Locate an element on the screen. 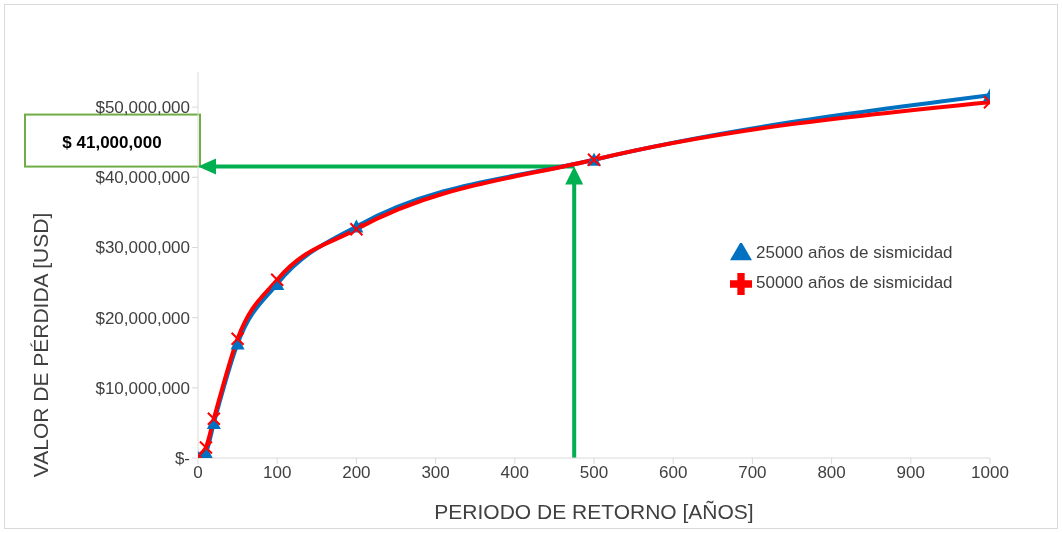  x-tick-label: 600 is located at coordinates (673, 473).